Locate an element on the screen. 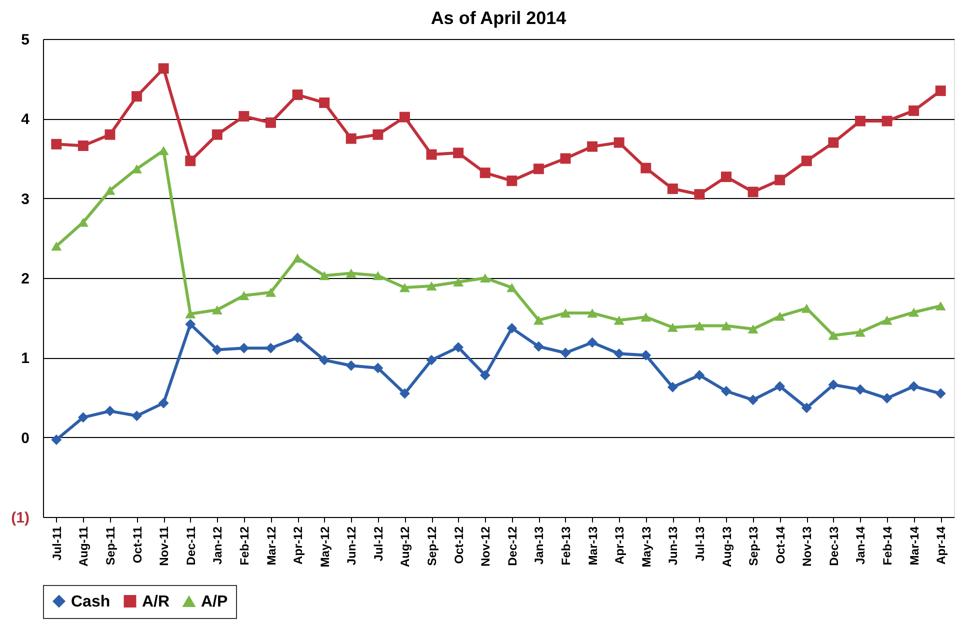 The image size is (964, 629). x-tick-label: Jul-11 is located at coordinates (57, 543).